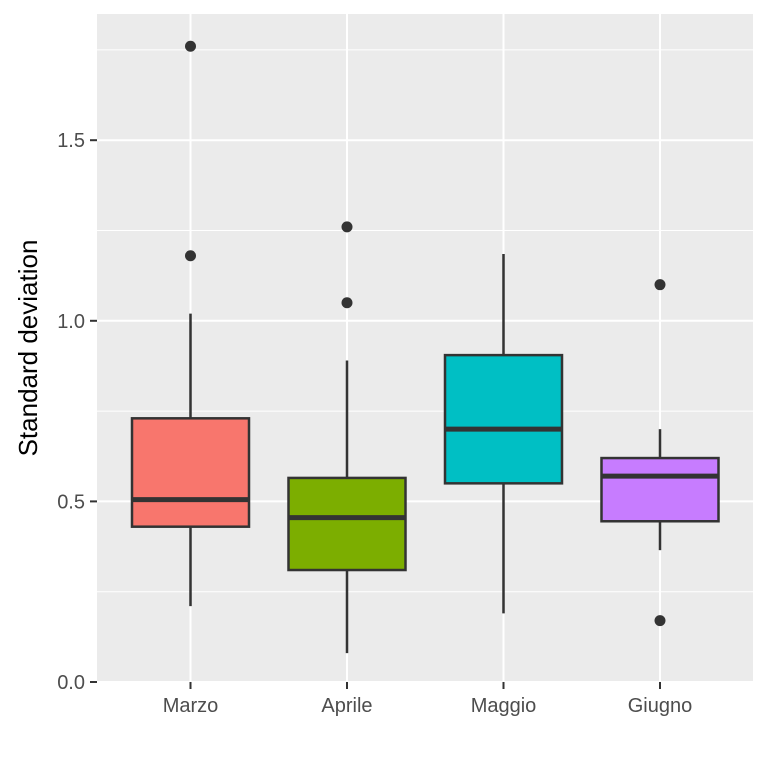 Image resolution: width=768 pixels, height=768 pixels. What do you see at coordinates (347, 524) in the screenshot?
I see `box-aprile` at bounding box center [347, 524].